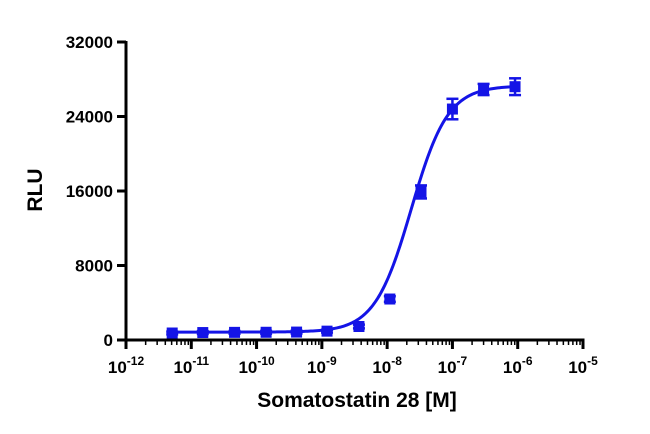  What do you see at coordinates (35, 189) in the screenshot?
I see `y-axis-title: RLU` at bounding box center [35, 189].